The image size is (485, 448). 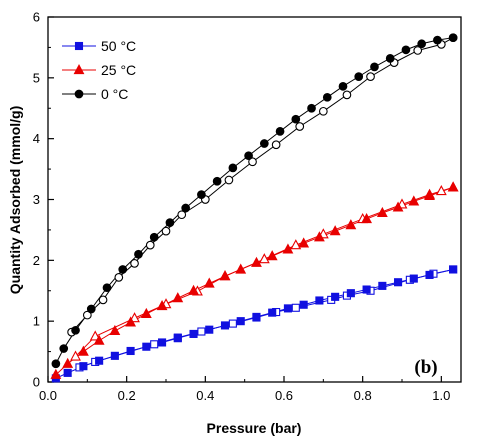 What do you see at coordinates (127, 395) in the screenshot?
I see `x-tick-label: 0.2` at bounding box center [127, 395].